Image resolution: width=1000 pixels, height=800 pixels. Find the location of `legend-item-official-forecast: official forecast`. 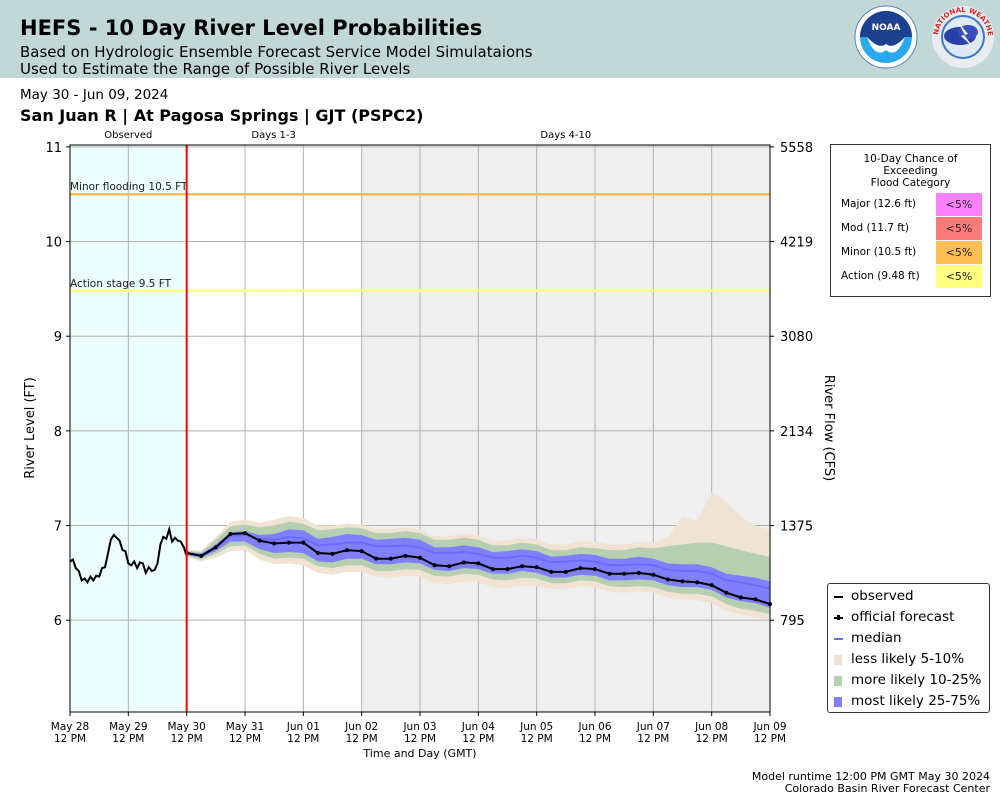

legend-item-official-forecast: official forecast is located at coordinates (908, 617).